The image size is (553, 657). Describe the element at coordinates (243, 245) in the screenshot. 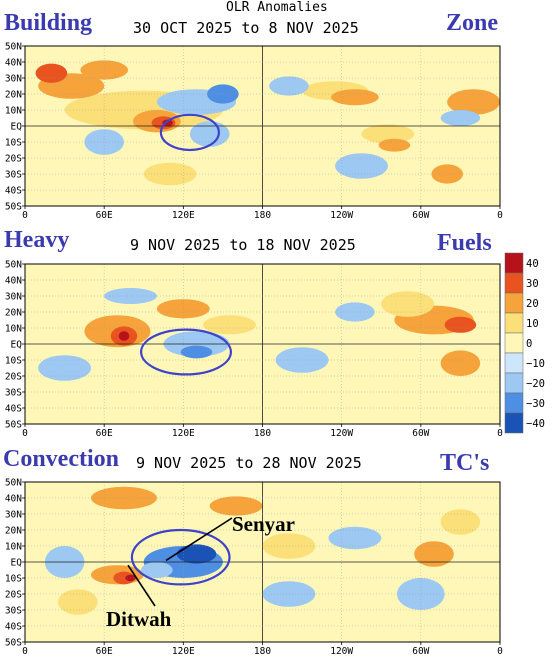

I see `panel-2-title: 9 NOV 2025 to 18 NOV 2025` at that location.